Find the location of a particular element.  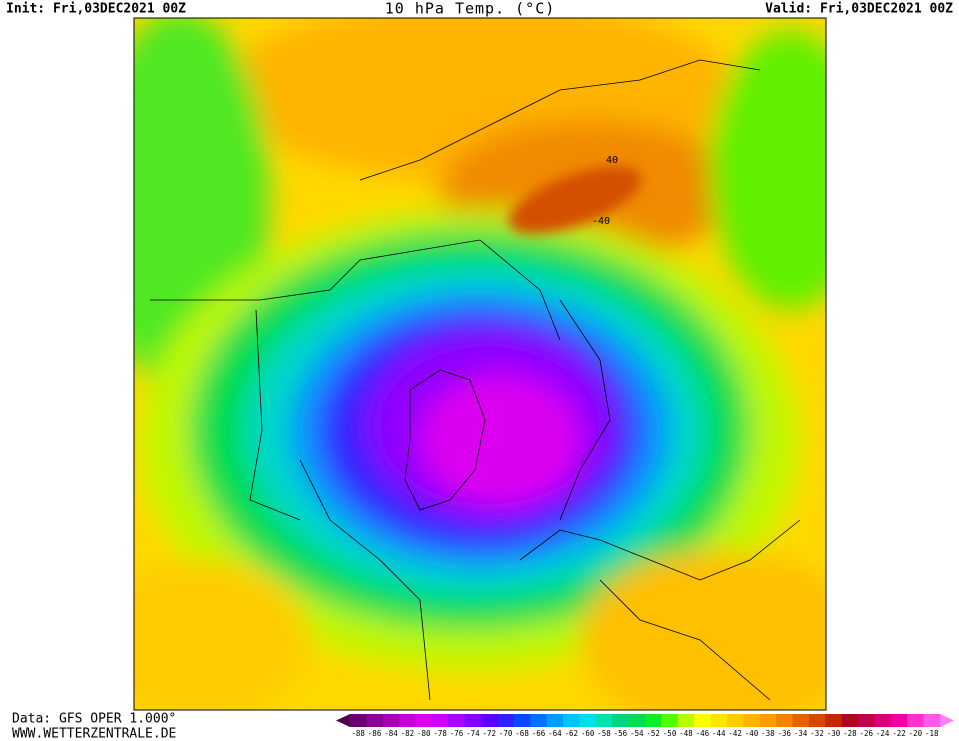

colorbar-label: -70 is located at coordinates (506, 733).